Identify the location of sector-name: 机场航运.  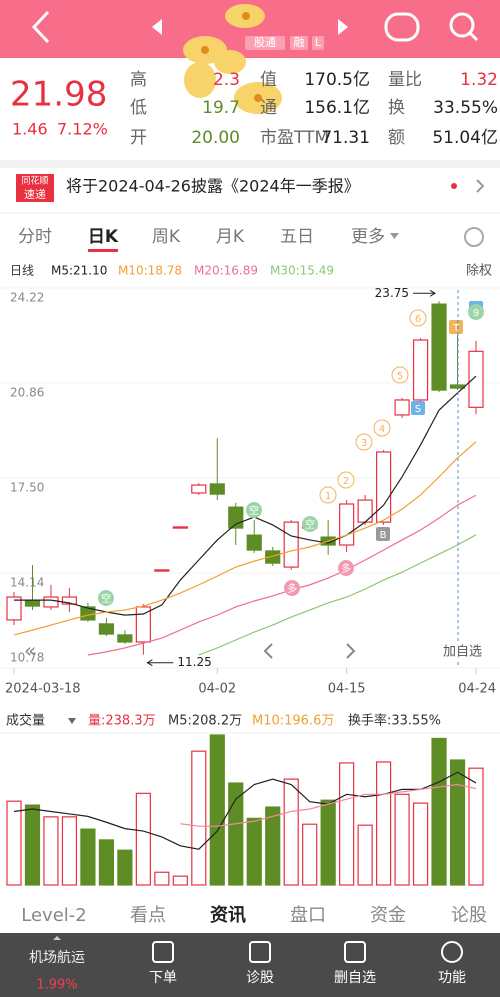
(57, 958).